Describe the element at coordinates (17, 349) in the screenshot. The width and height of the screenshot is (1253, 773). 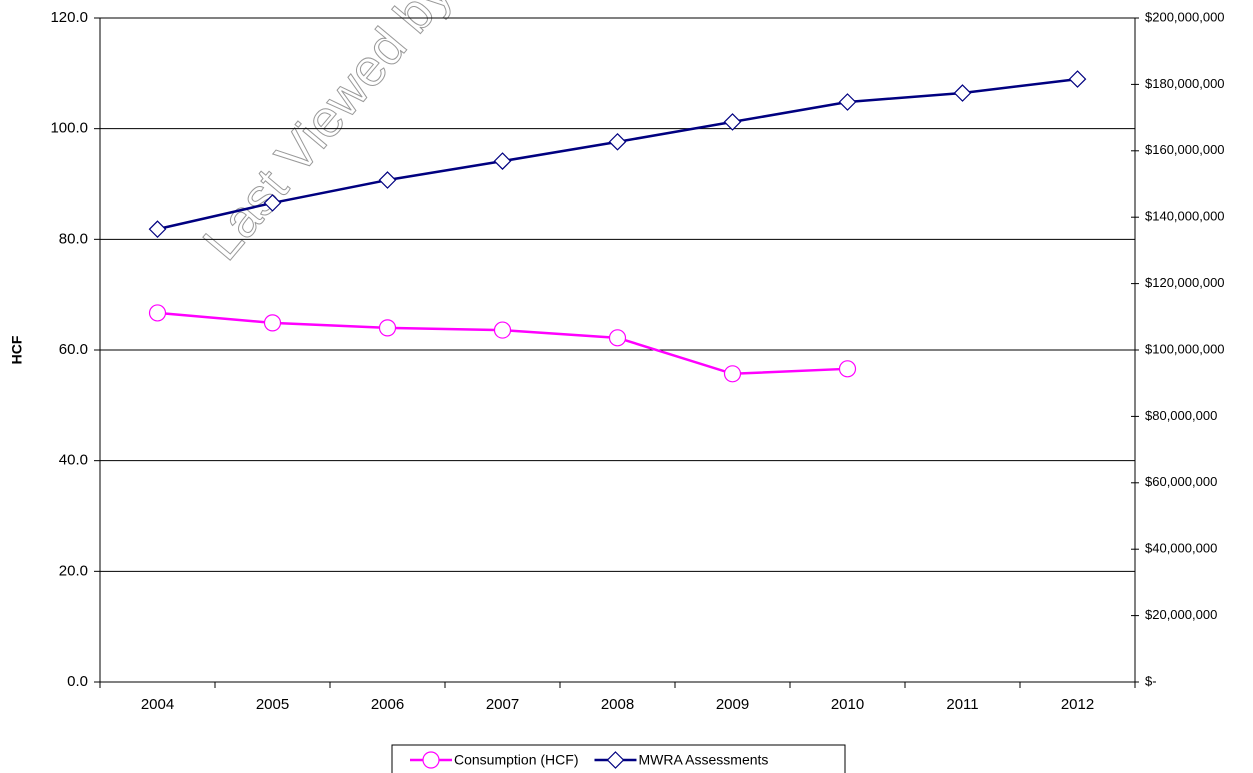
I see `y-axis-label: HCF` at that location.